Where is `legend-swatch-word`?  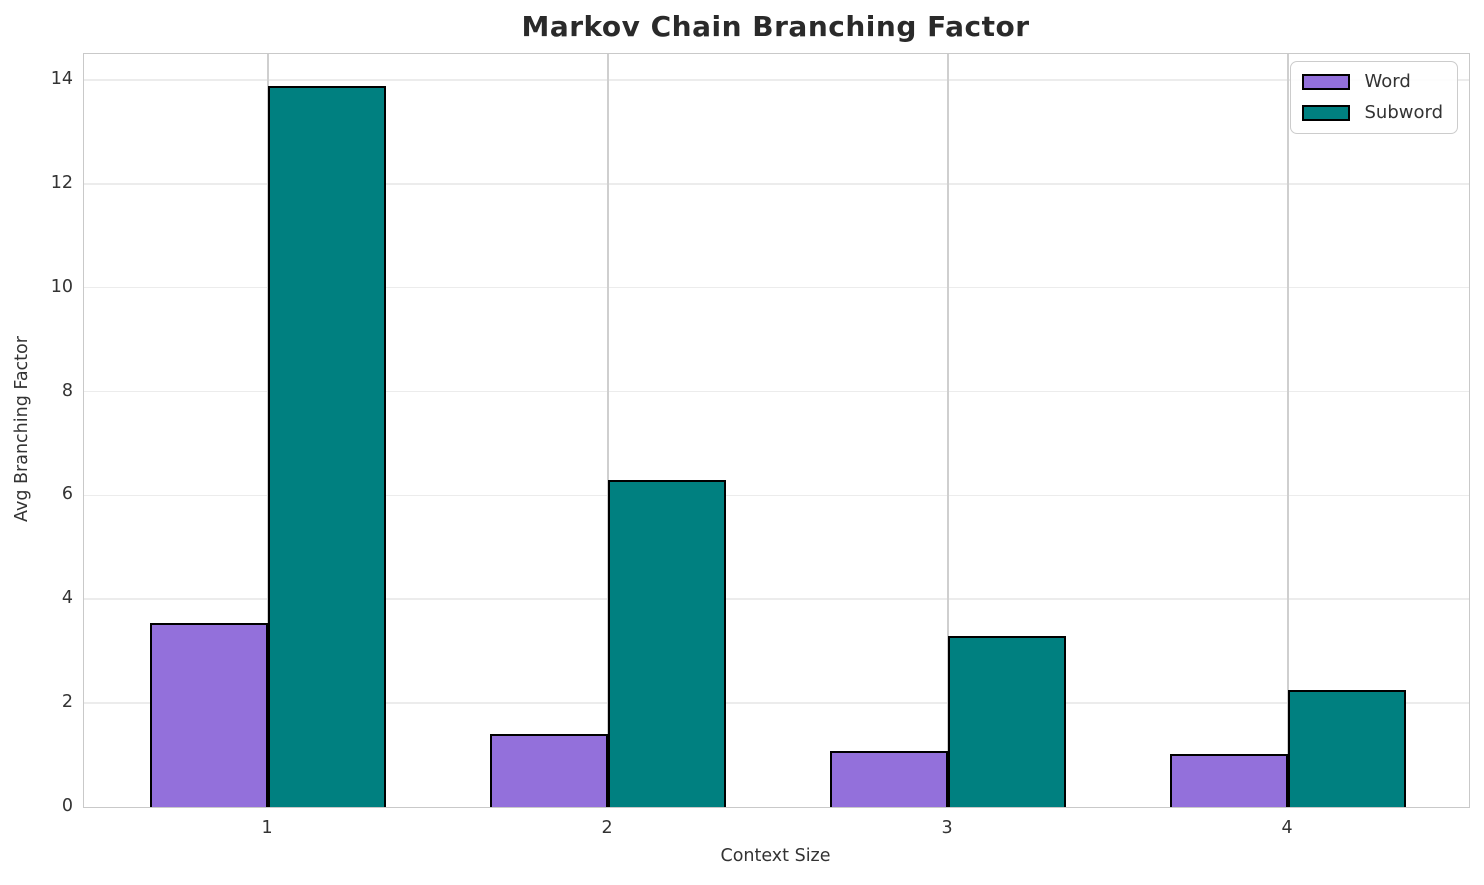
legend-swatch-word is located at coordinates (1326, 82).